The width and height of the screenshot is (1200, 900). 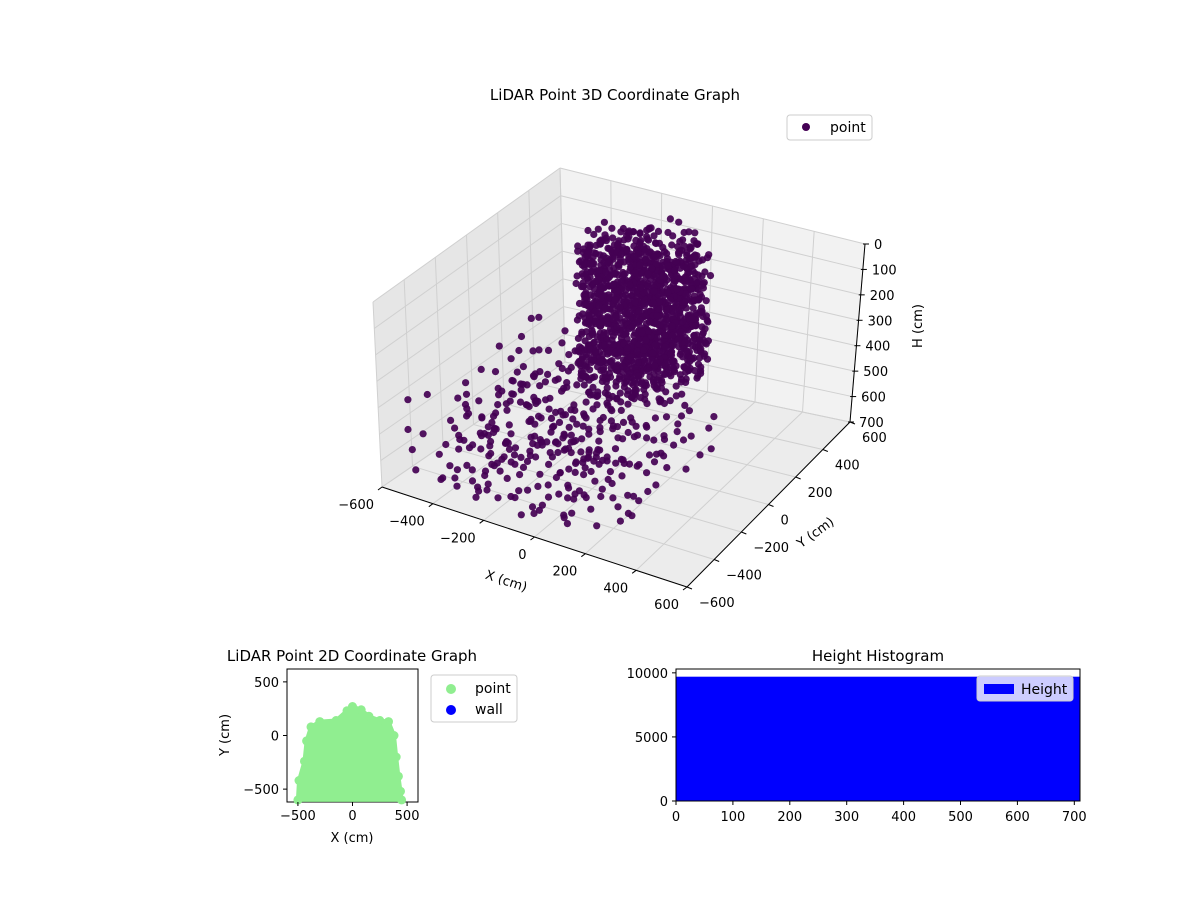 I want to click on chart-2d-point-region, so click(x=350, y=753).